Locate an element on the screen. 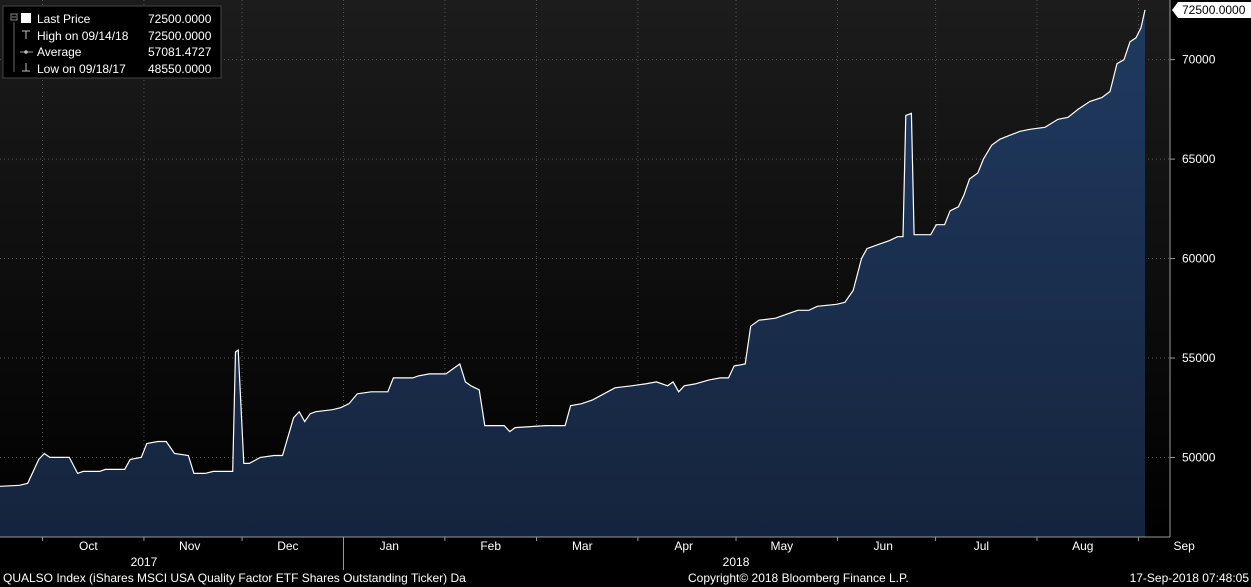 The width and height of the screenshot is (1251, 587). last-value-badge: 72500.0000 is located at coordinates (1211, 9).